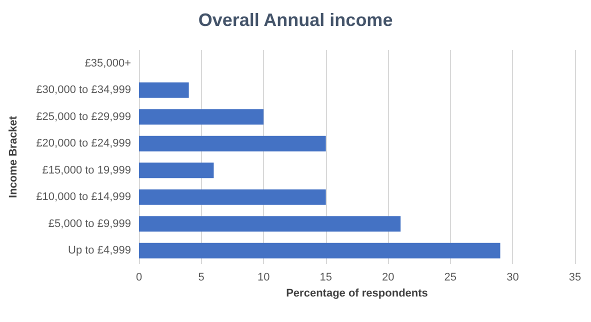 This screenshot has height=322, width=591. What do you see at coordinates (14, 157) in the screenshot?
I see `y-axis-title: Income Bracket` at bounding box center [14, 157].